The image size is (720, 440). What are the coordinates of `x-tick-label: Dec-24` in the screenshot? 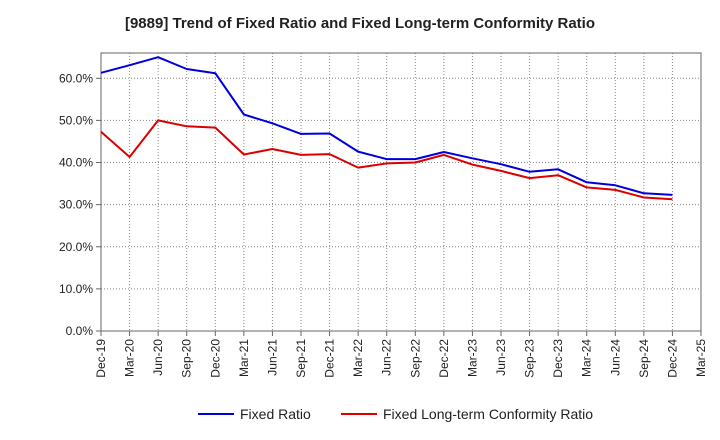 It's located at (672, 358).